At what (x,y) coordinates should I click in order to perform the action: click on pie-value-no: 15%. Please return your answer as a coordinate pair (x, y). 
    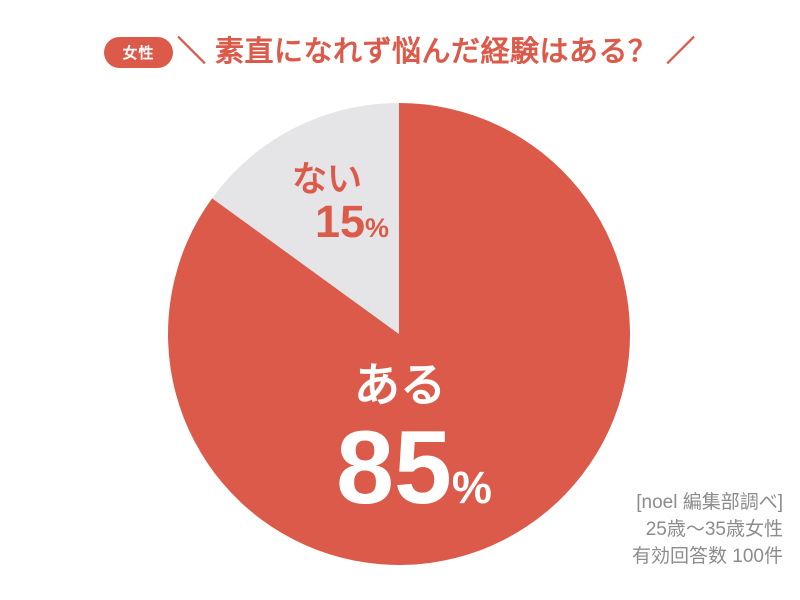
    Looking at the image, I should click on (352, 221).